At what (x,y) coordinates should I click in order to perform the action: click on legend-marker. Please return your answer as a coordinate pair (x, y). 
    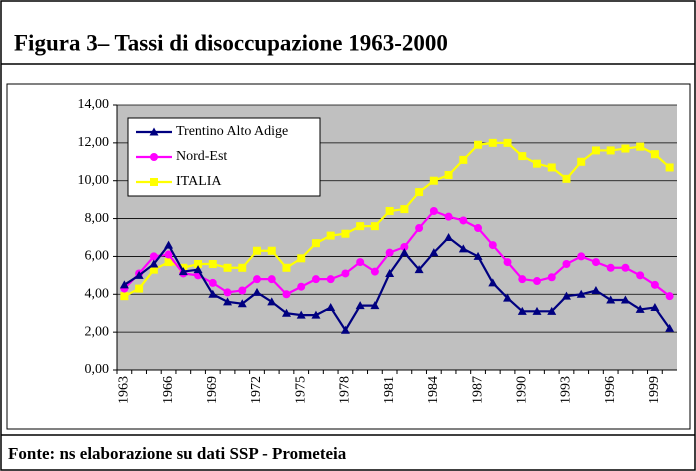
    Looking at the image, I should click on (154, 182).